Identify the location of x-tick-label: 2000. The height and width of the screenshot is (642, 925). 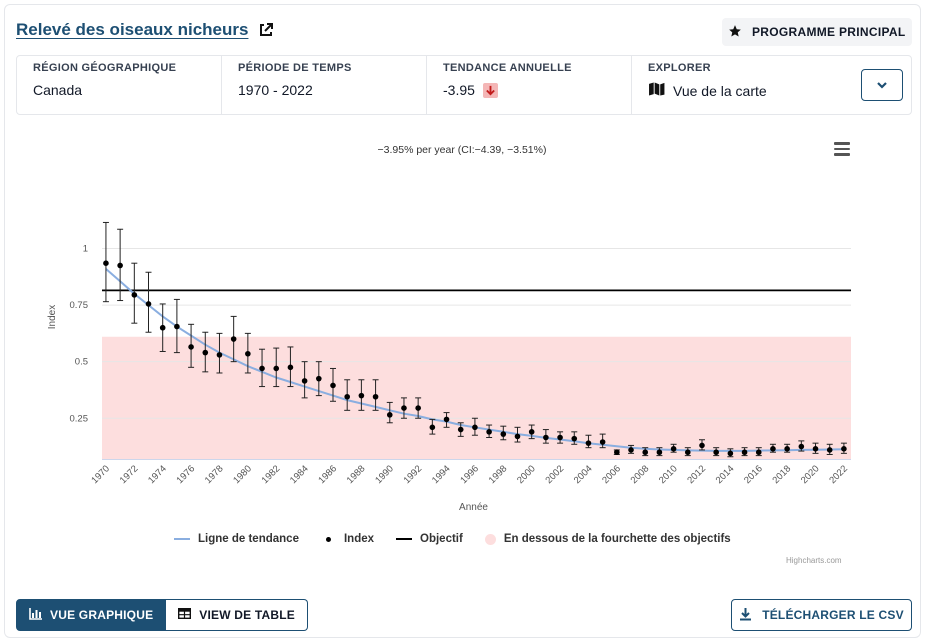
(526, 474).